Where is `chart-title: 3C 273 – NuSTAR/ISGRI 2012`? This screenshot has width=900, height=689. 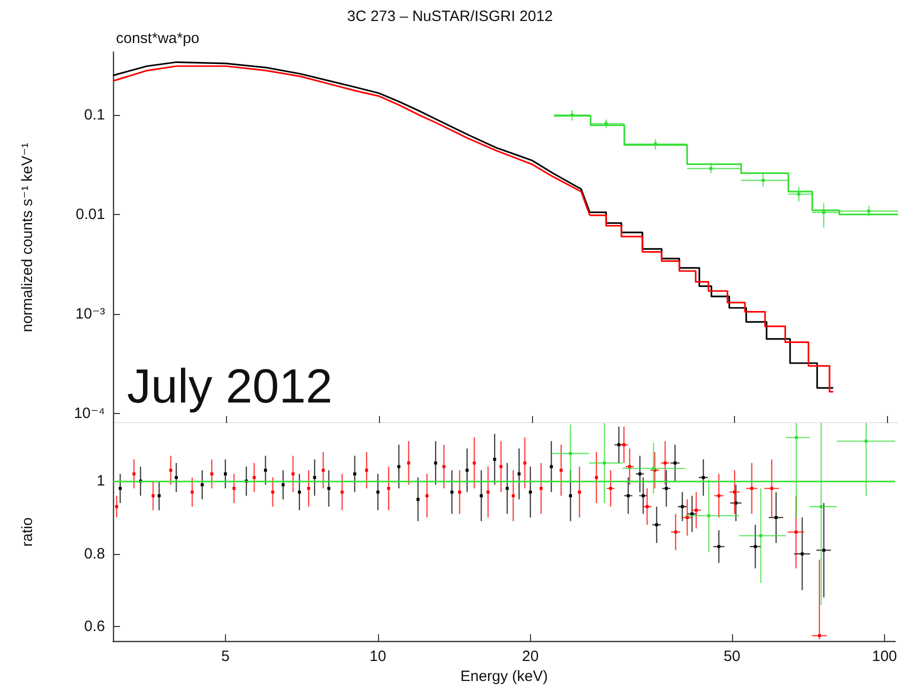 chart-title: 3C 273 – NuSTAR/ISGRI 2012 is located at coordinates (450, 16).